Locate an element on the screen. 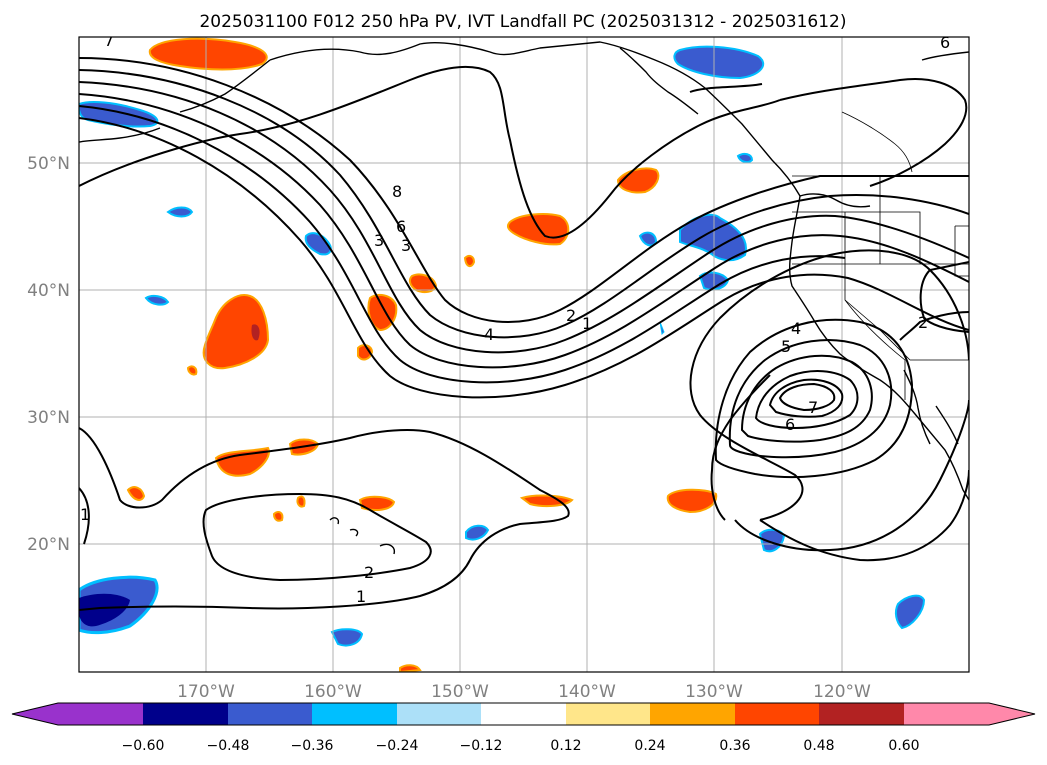  lat-label: 40°N is located at coordinates (48, 291).